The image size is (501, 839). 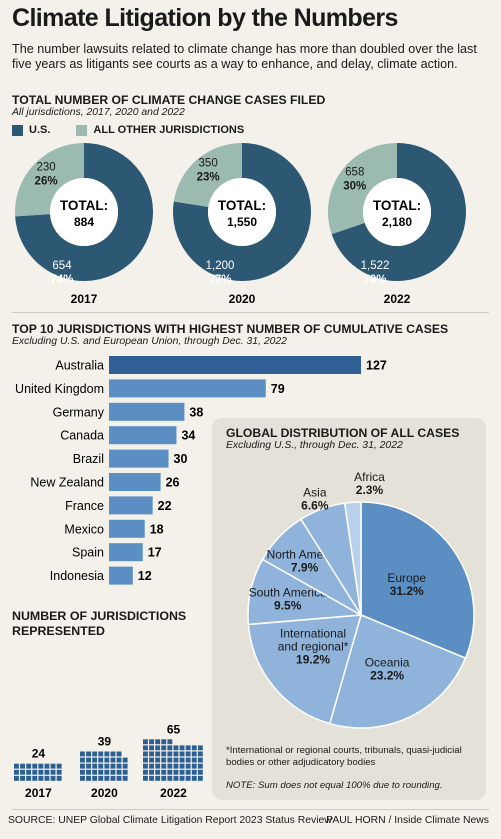 What do you see at coordinates (157, 529) in the screenshot?
I see `bar-value-label: 18` at bounding box center [157, 529].